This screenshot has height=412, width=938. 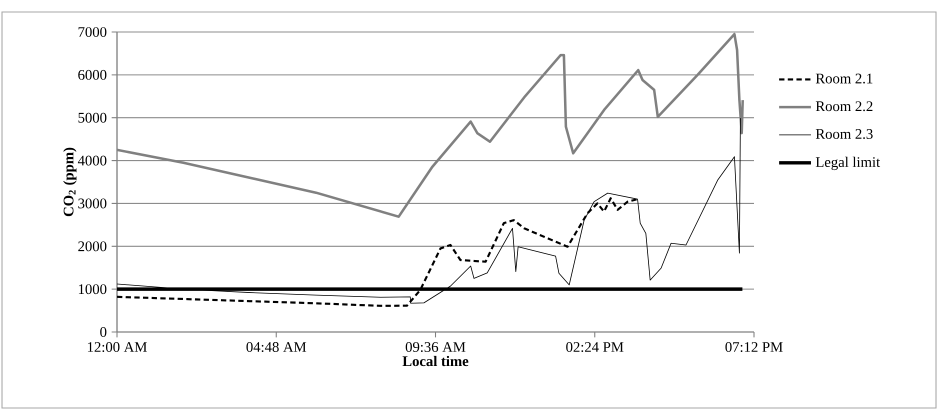 I want to click on x-tick-label: 09:36 AM, so click(x=436, y=347).